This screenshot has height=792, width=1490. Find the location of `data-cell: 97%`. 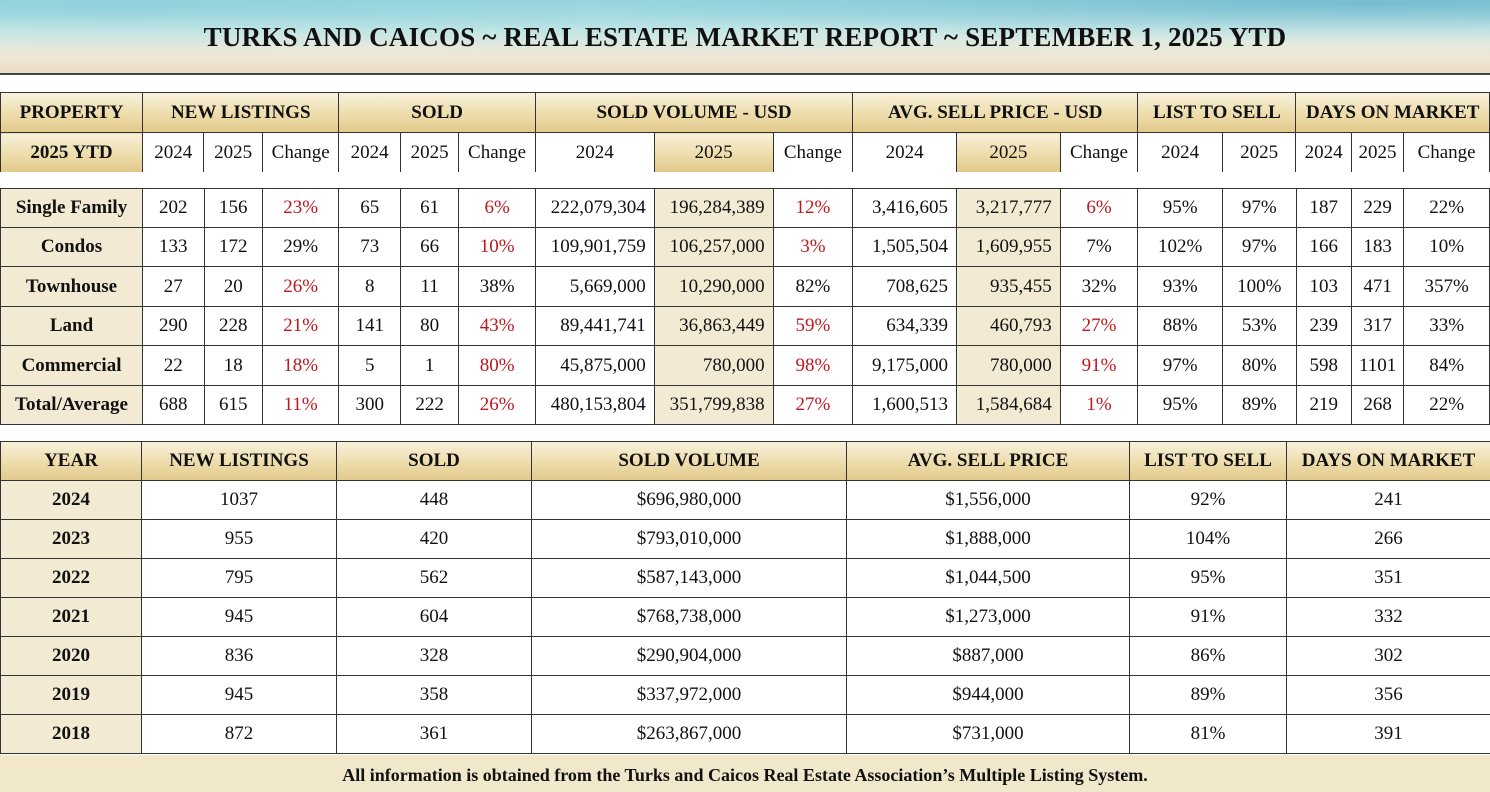

data-cell: 97% is located at coordinates (1180, 365).